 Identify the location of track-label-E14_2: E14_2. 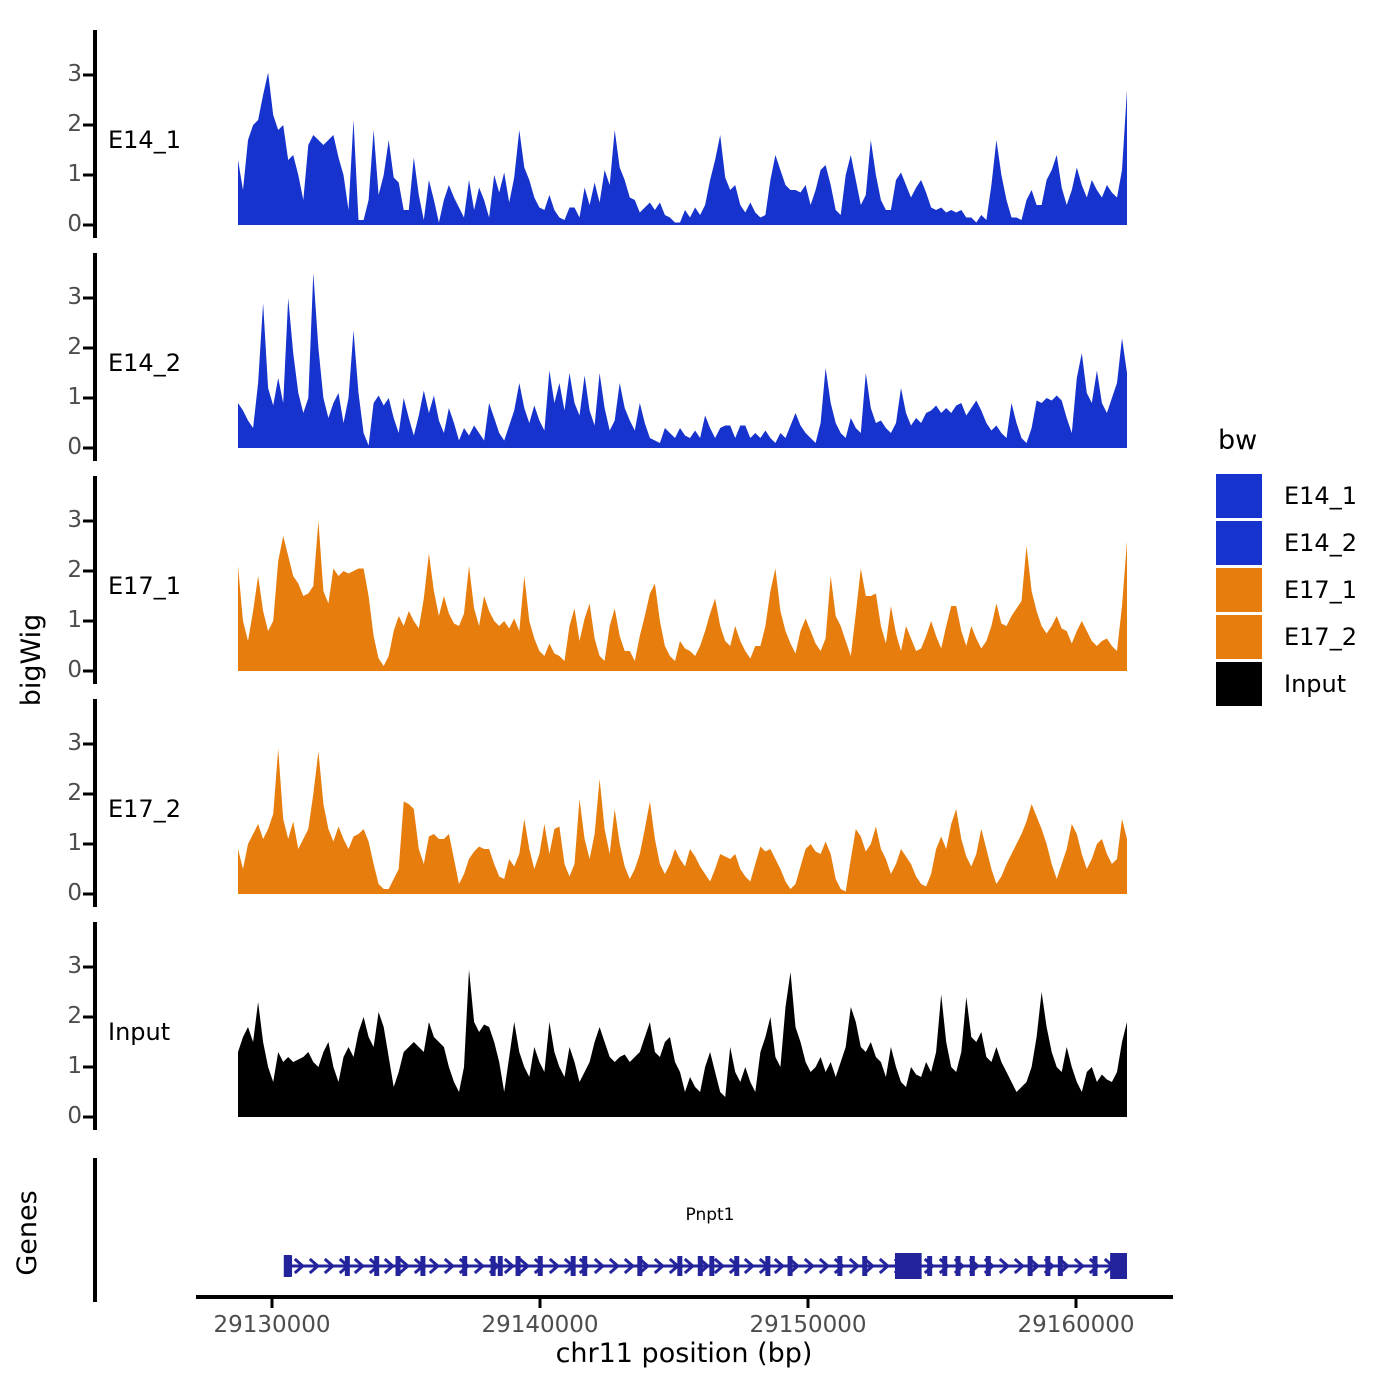
(144, 363).